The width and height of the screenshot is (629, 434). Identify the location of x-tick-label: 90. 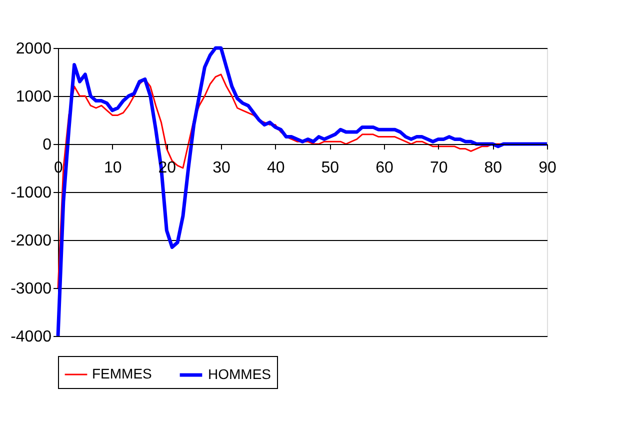
(547, 168).